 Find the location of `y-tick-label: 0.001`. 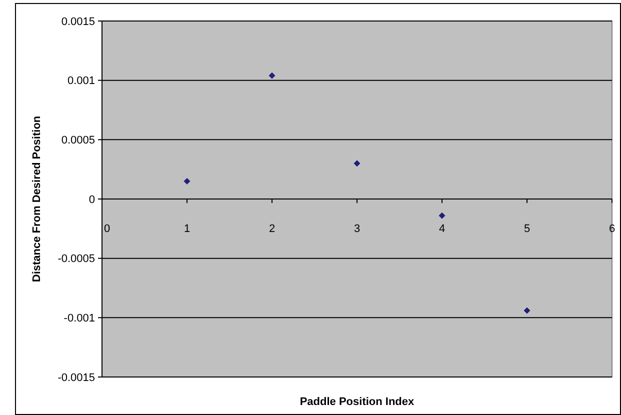

y-tick-label: 0.001 is located at coordinates (81, 81).